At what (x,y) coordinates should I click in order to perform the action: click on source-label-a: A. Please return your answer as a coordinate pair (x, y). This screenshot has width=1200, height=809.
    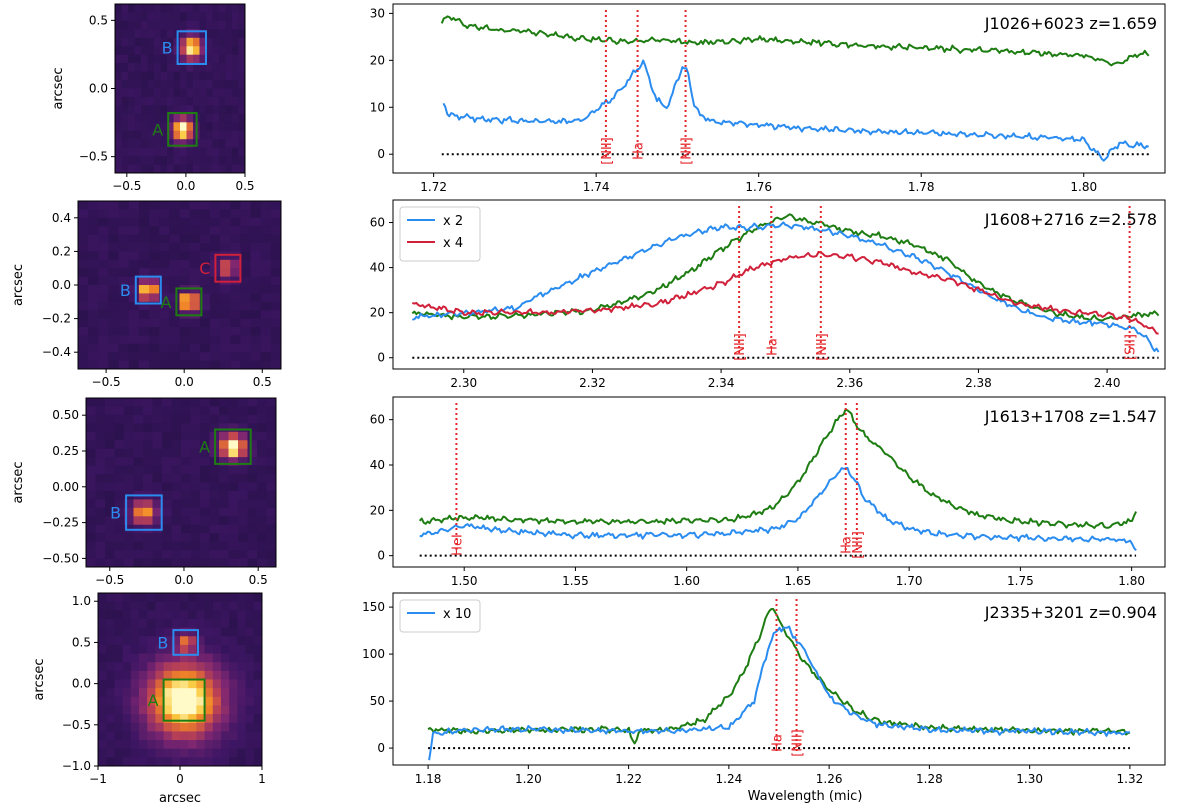
    Looking at the image, I should click on (157, 129).